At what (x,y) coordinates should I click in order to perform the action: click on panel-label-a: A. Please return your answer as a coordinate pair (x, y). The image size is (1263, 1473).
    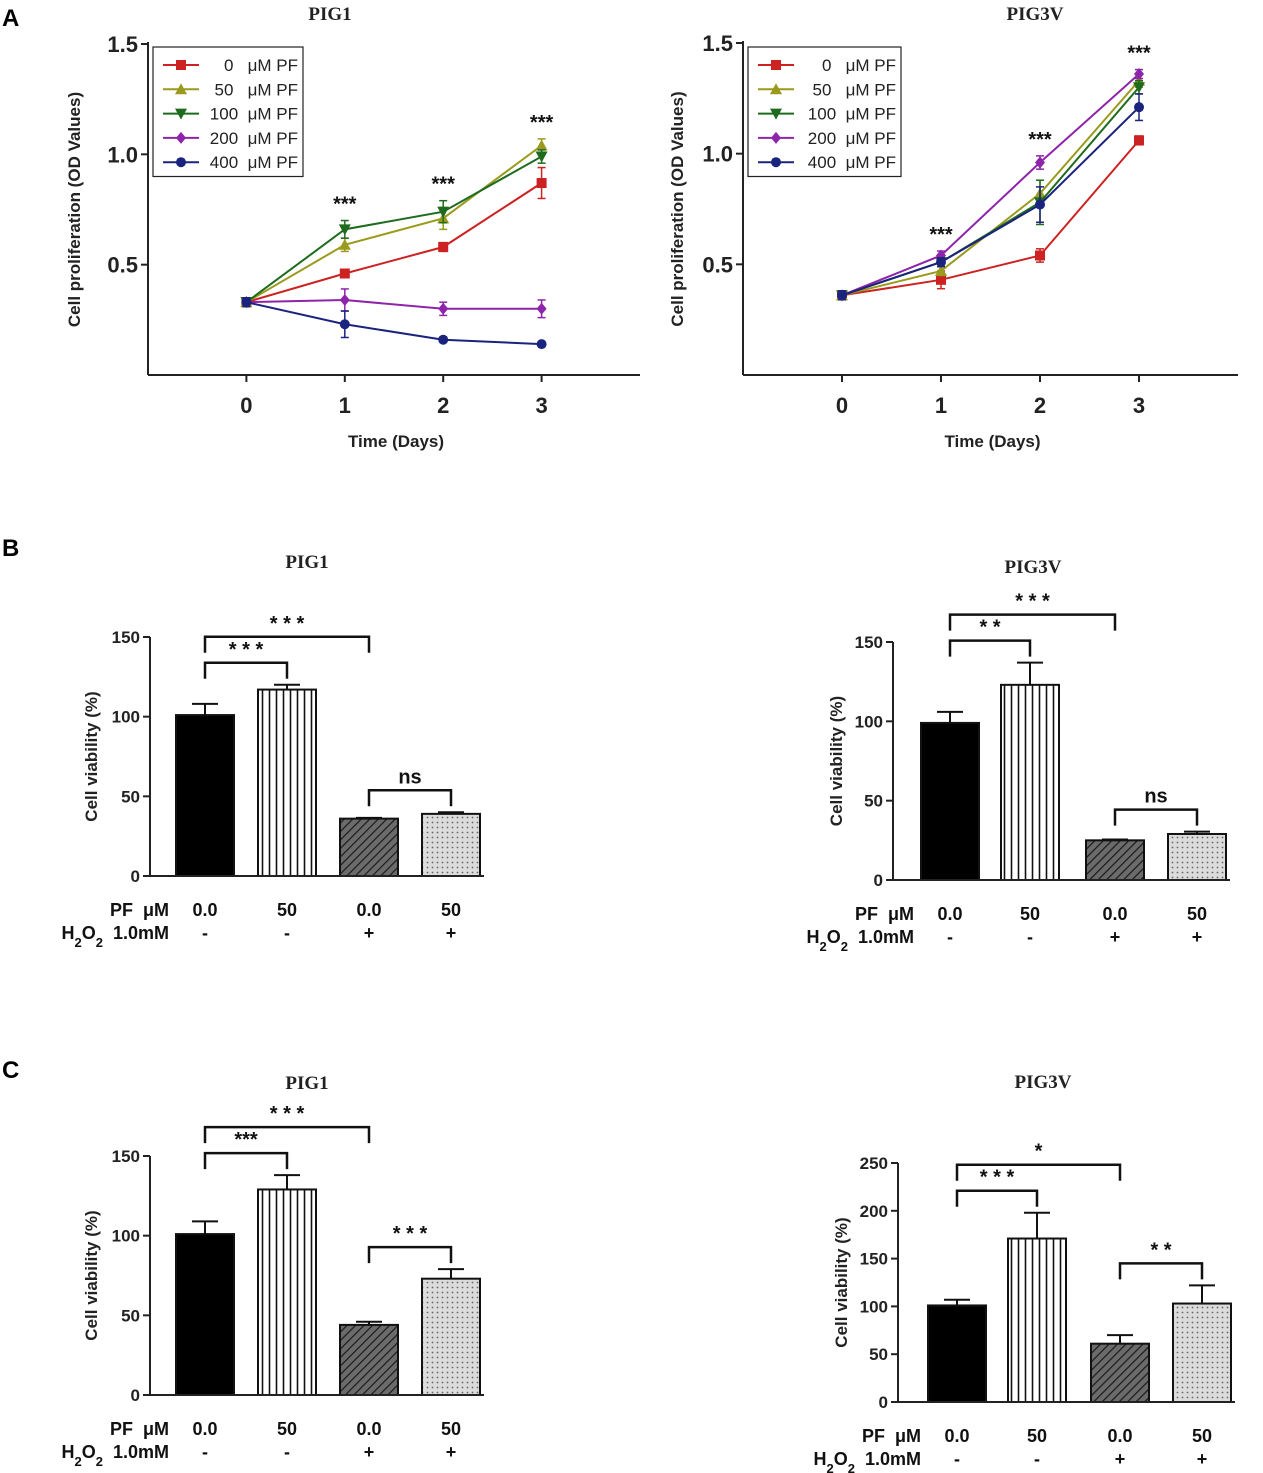
    Looking at the image, I should click on (10, 18).